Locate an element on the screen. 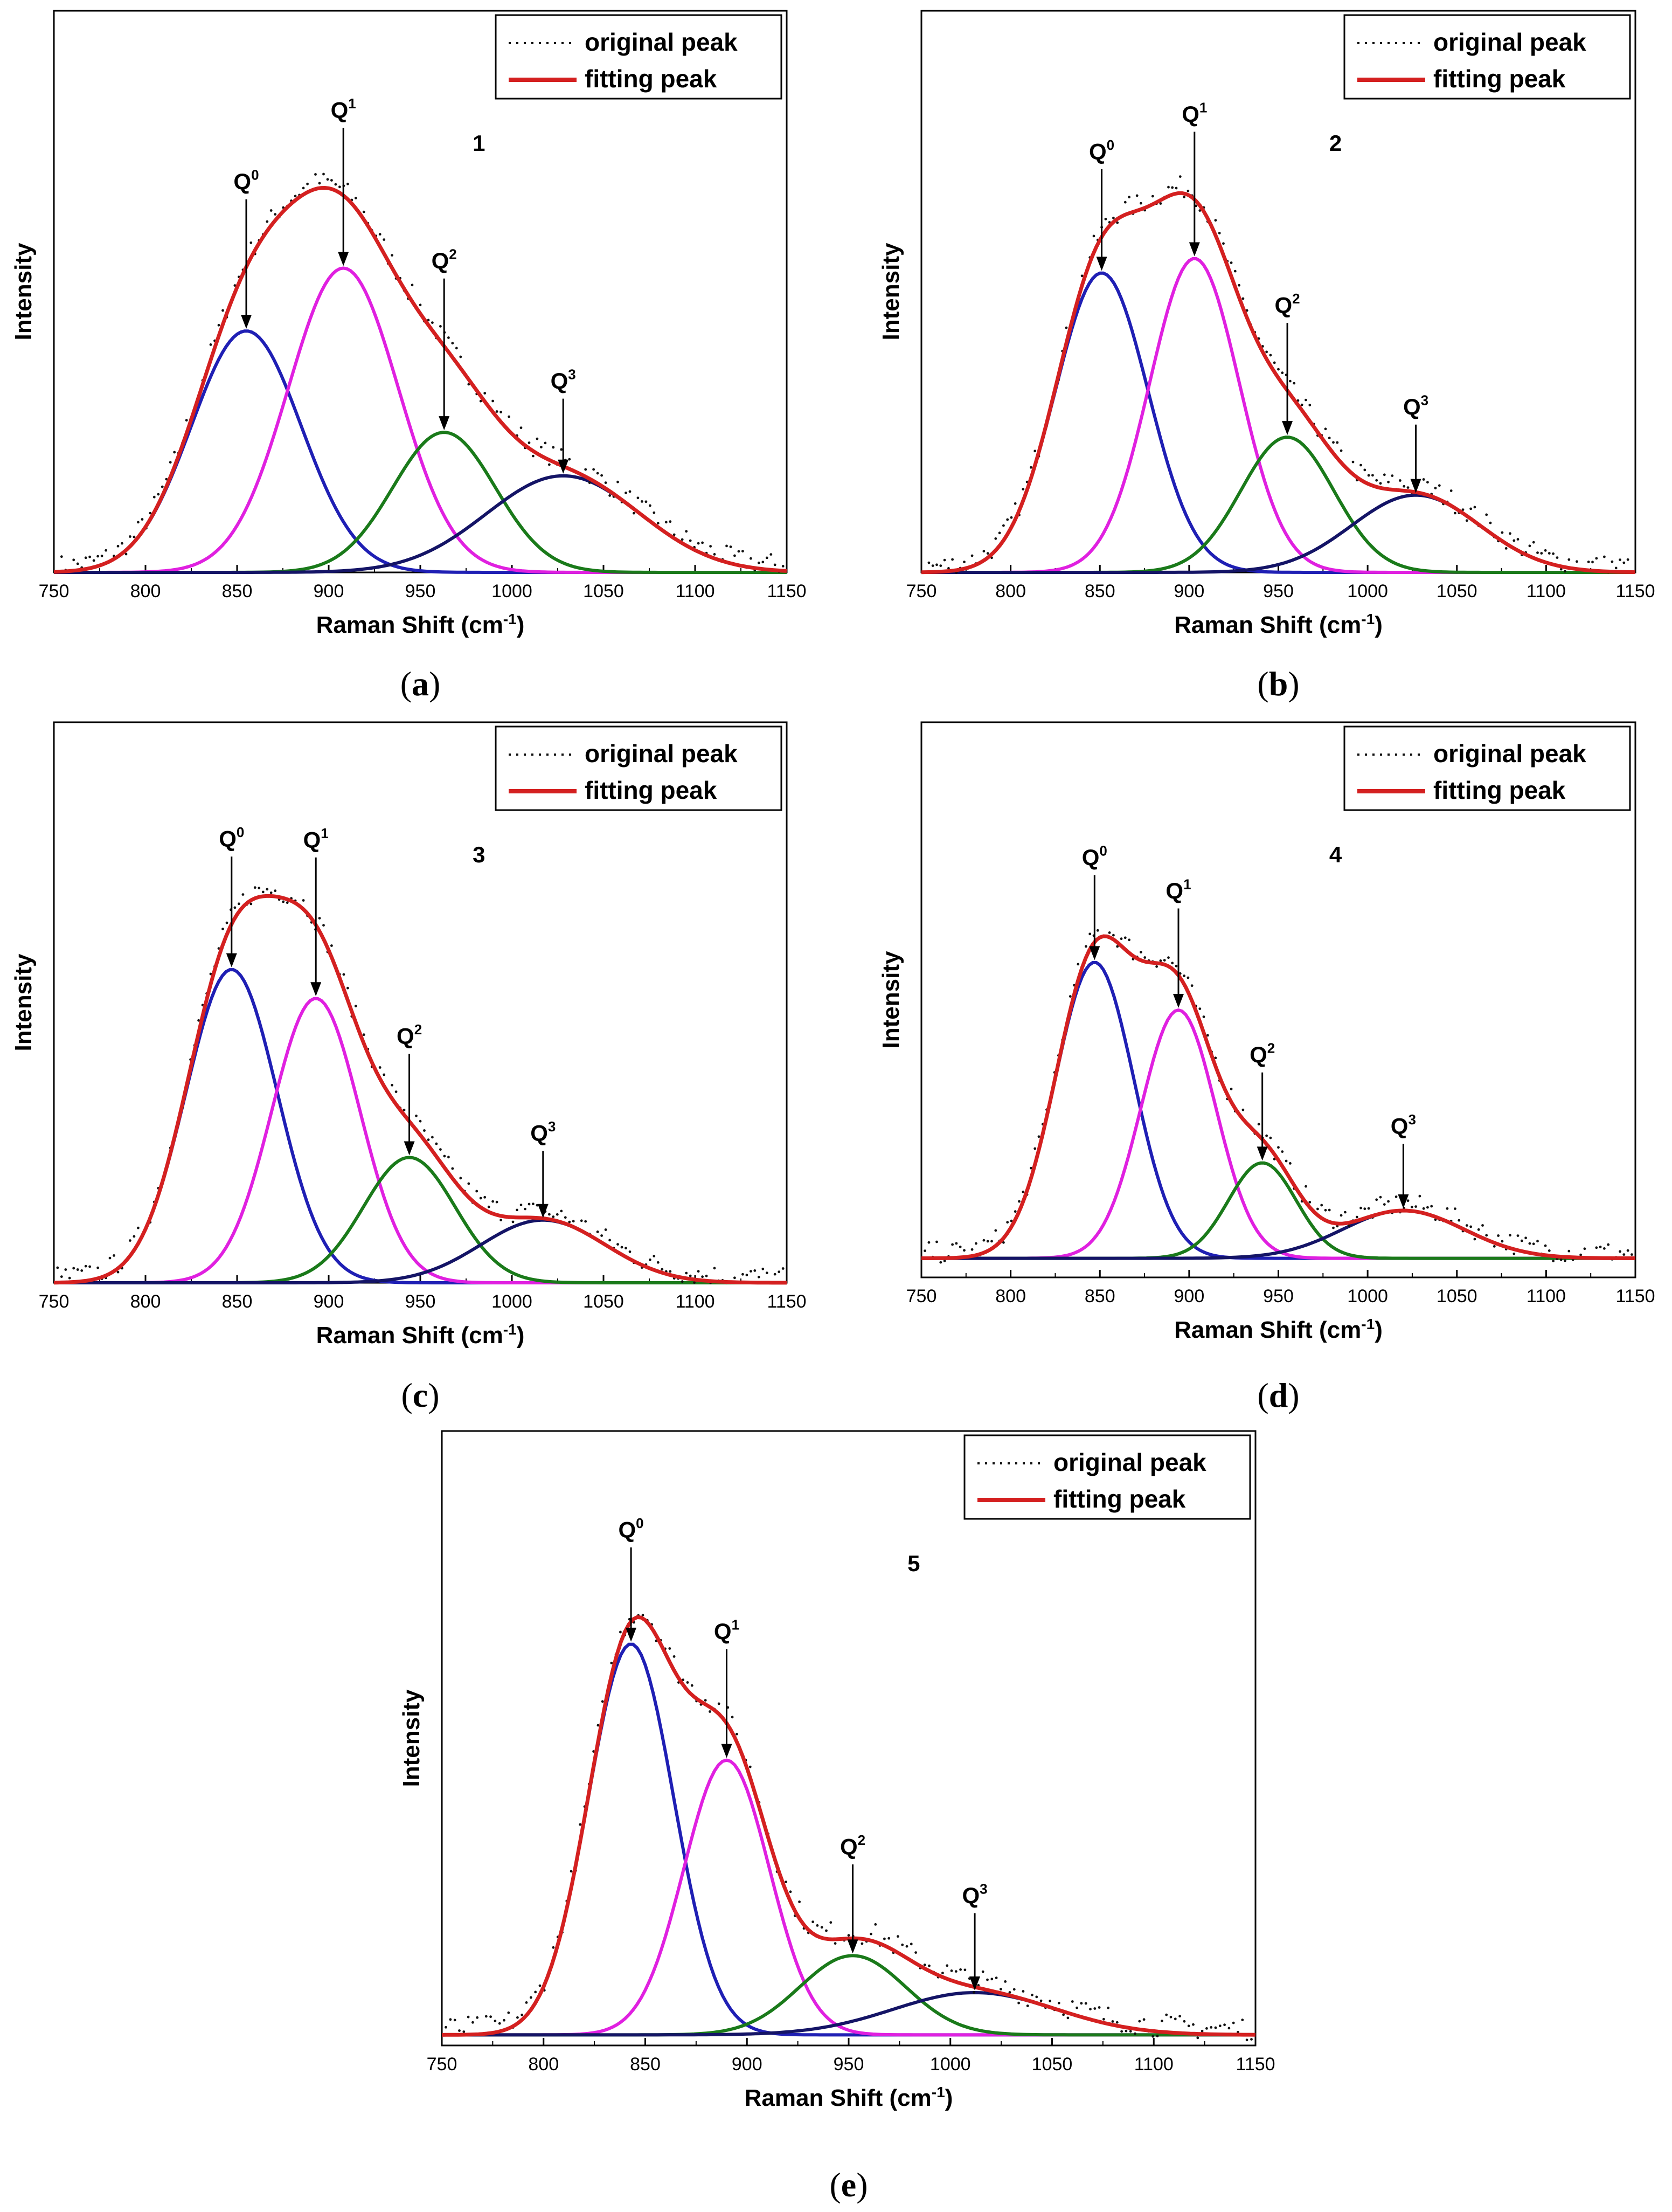  x-tick-label: 850 is located at coordinates (1100, 1296).